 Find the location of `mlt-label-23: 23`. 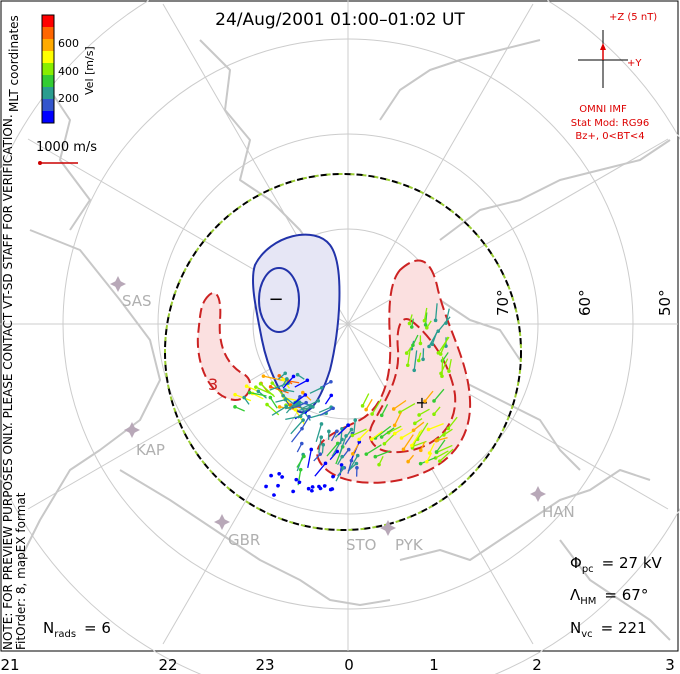

mlt-label-23: 23 is located at coordinates (264, 665).